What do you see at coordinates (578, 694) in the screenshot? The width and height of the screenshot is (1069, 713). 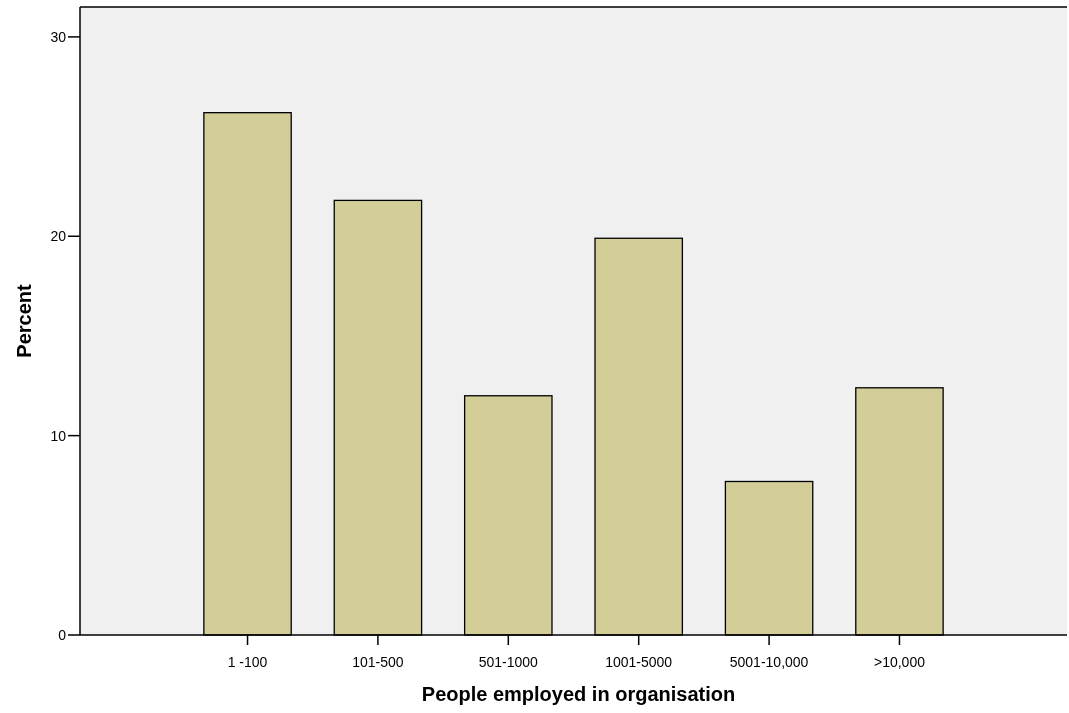 I see `x-axis-title: People employed in organisation` at bounding box center [578, 694].